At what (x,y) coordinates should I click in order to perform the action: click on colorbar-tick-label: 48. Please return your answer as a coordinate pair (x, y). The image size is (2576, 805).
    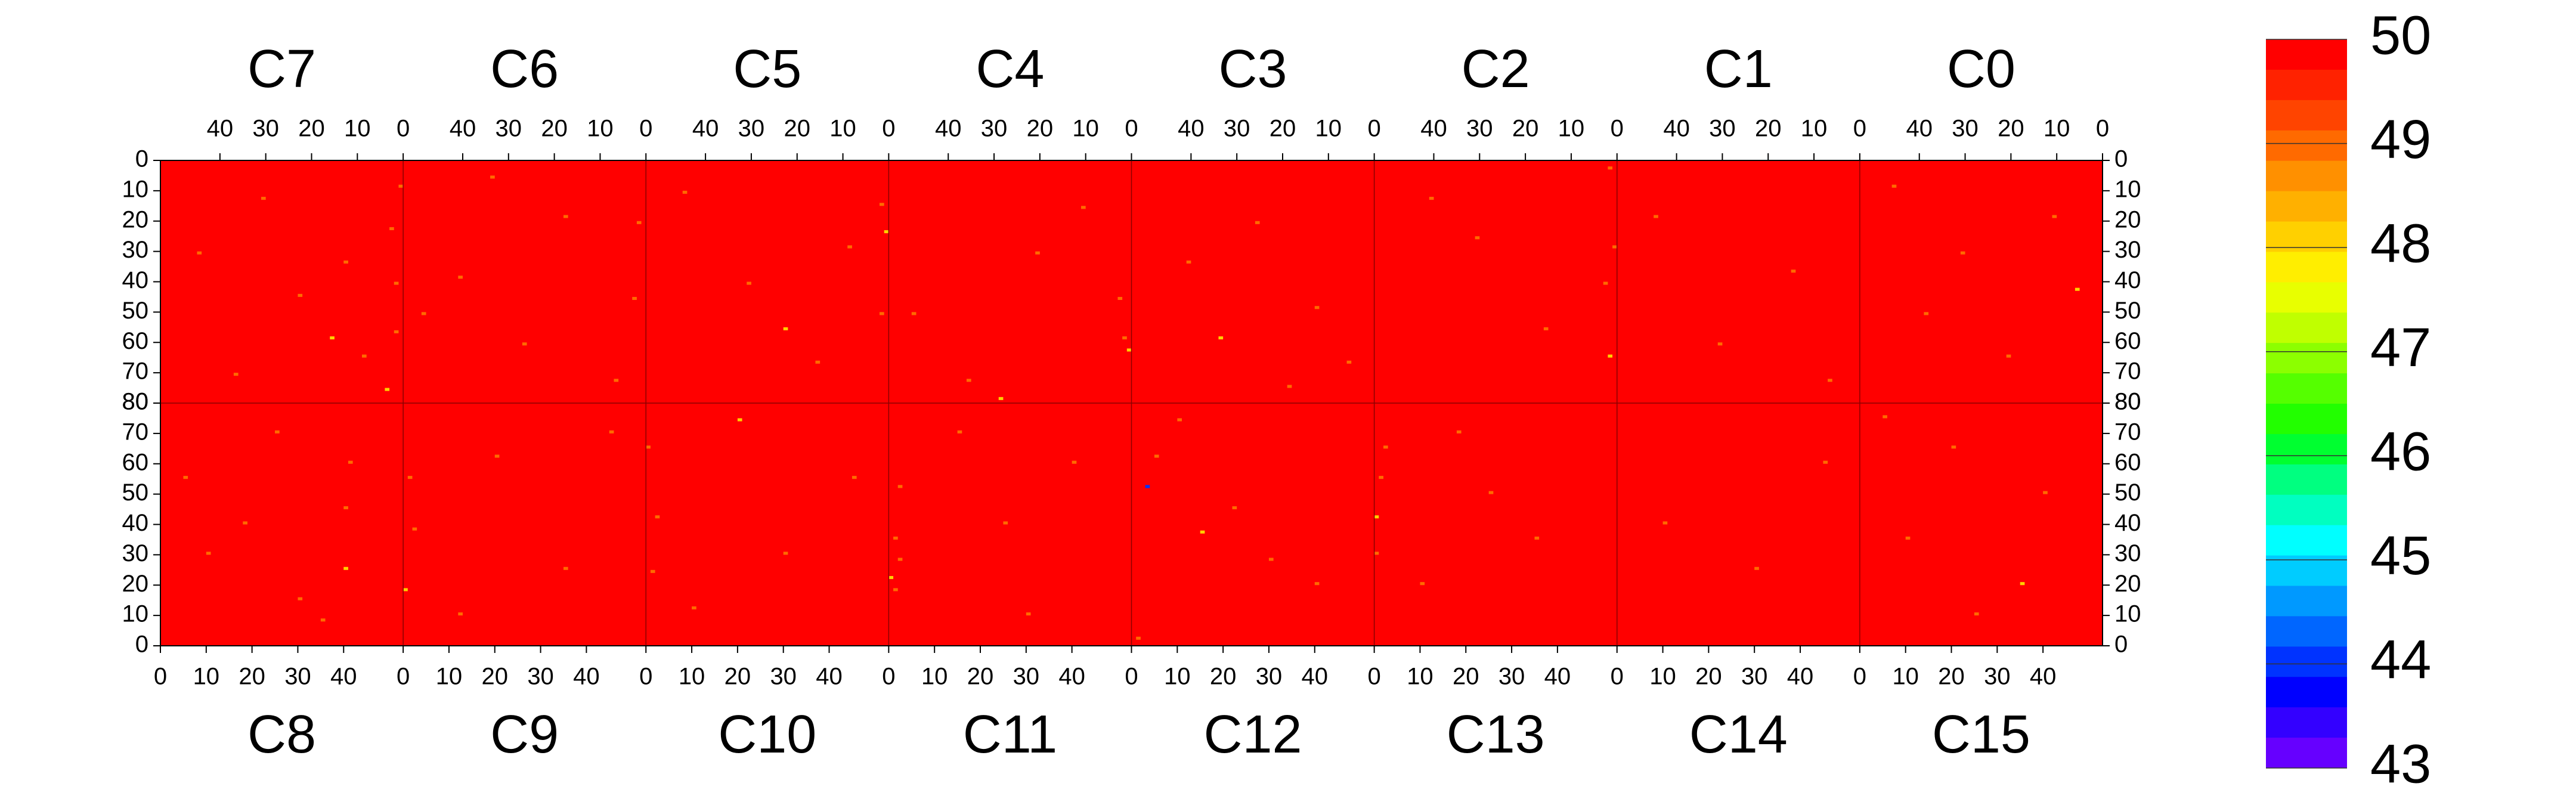
    Looking at the image, I should click on (2400, 243).